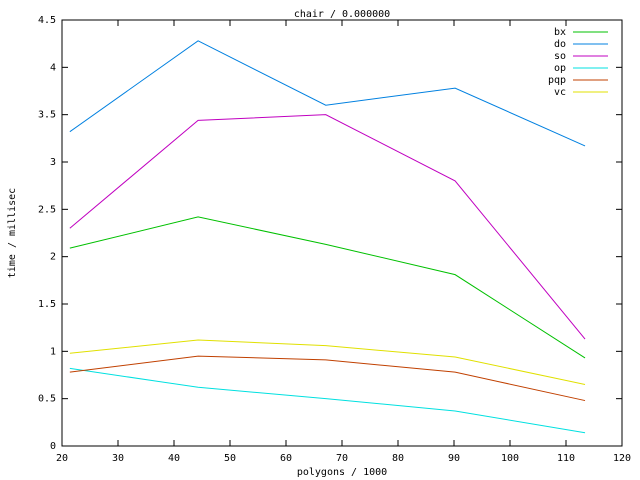 The width and height of the screenshot is (640, 480). I want to click on y-tick-label: 3, so click(53, 162).